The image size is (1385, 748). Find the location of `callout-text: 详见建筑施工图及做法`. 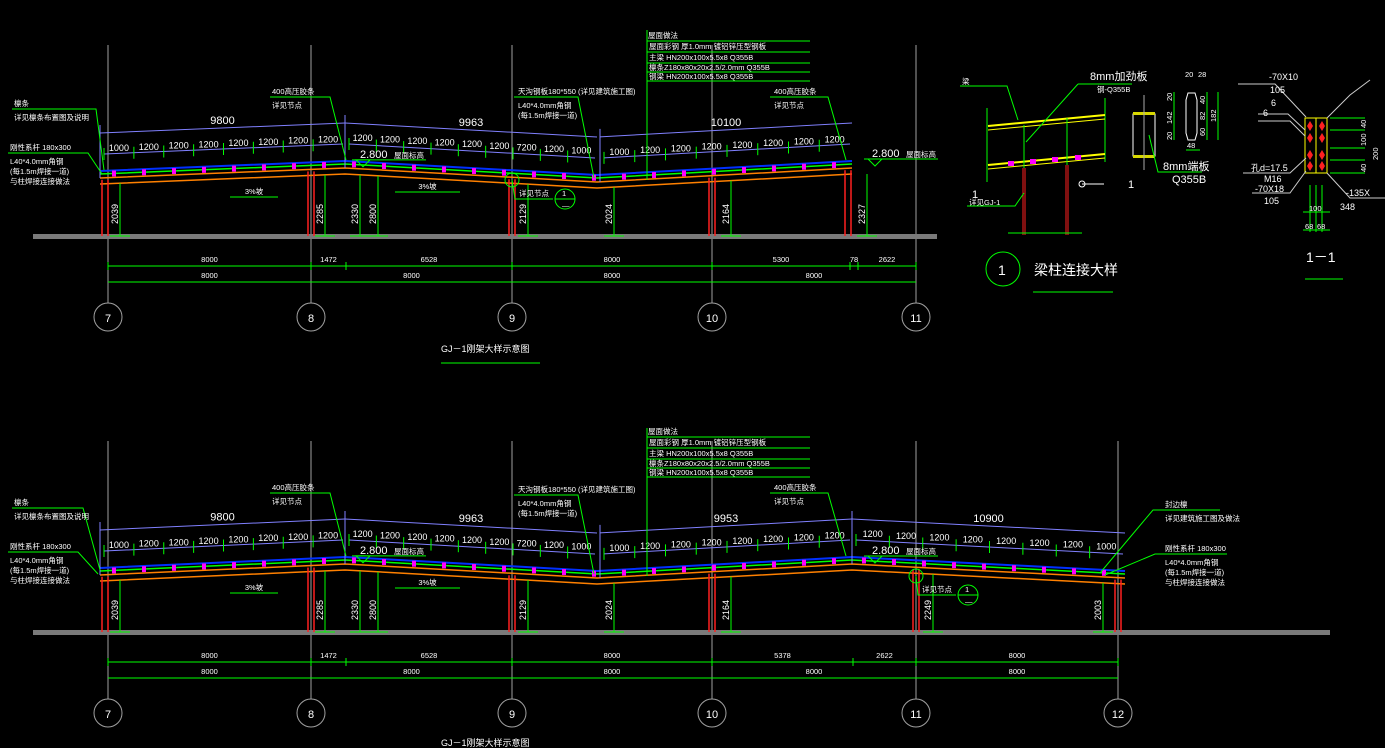

callout-text: 详见建筑施工图及做法 is located at coordinates (1202, 518).